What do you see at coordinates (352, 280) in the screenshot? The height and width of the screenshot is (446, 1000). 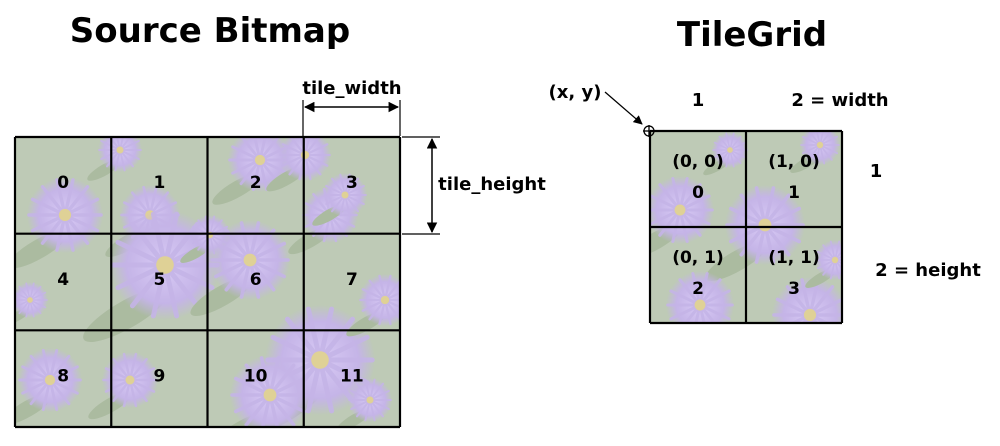 I see `source-tile-index: 7` at bounding box center [352, 280].